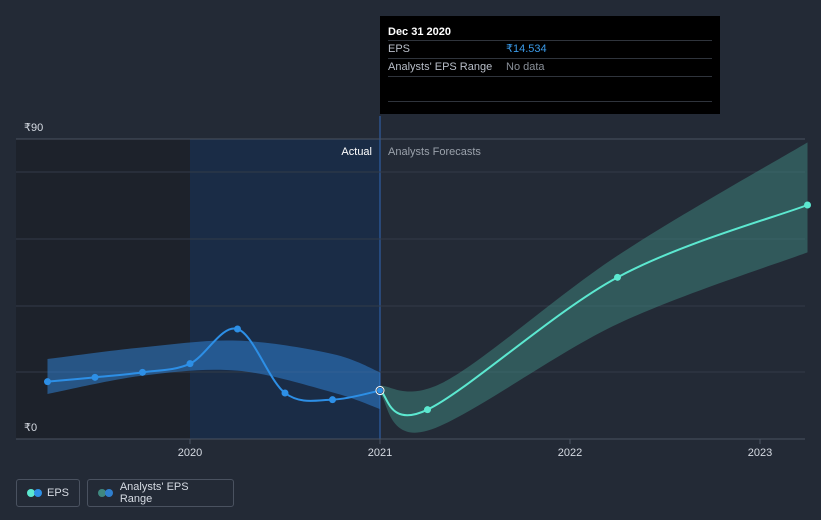  What do you see at coordinates (105, 493) in the screenshot?
I see `range-swatch-icon` at bounding box center [105, 493].